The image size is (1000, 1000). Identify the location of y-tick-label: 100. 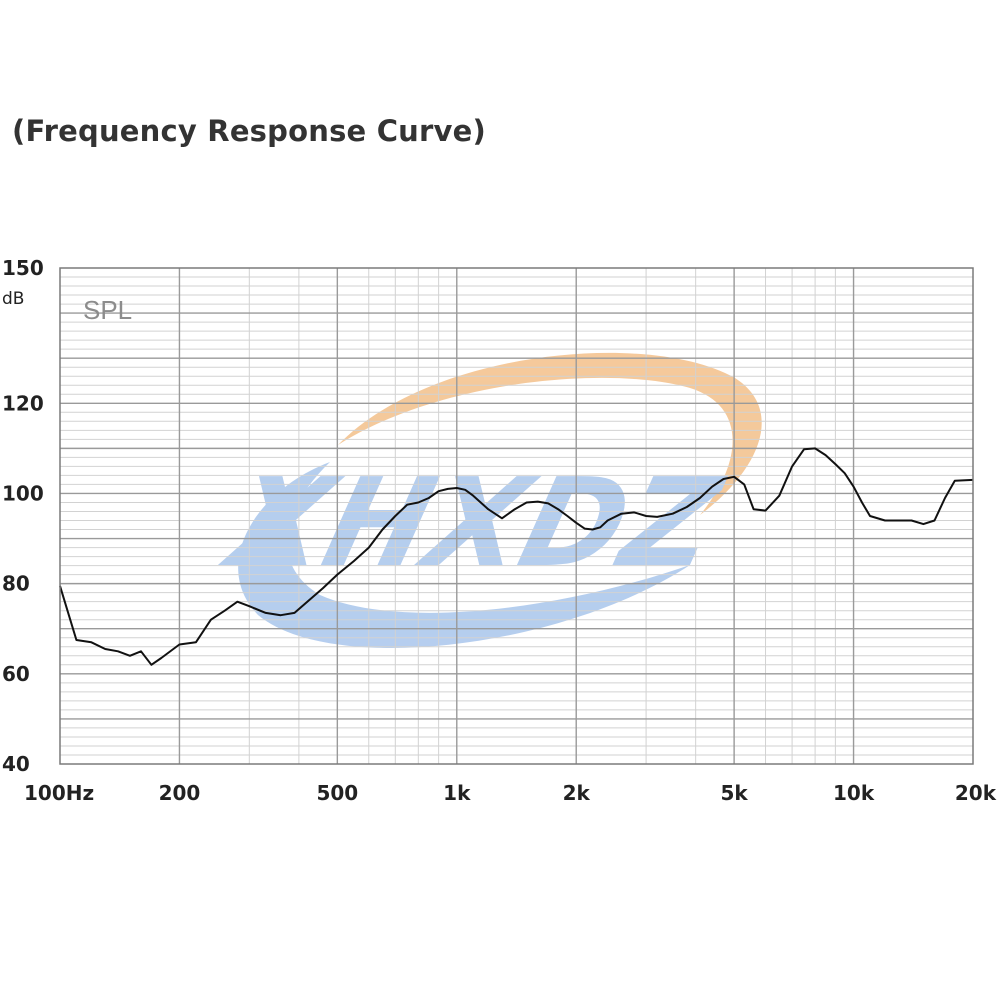
(23, 493).